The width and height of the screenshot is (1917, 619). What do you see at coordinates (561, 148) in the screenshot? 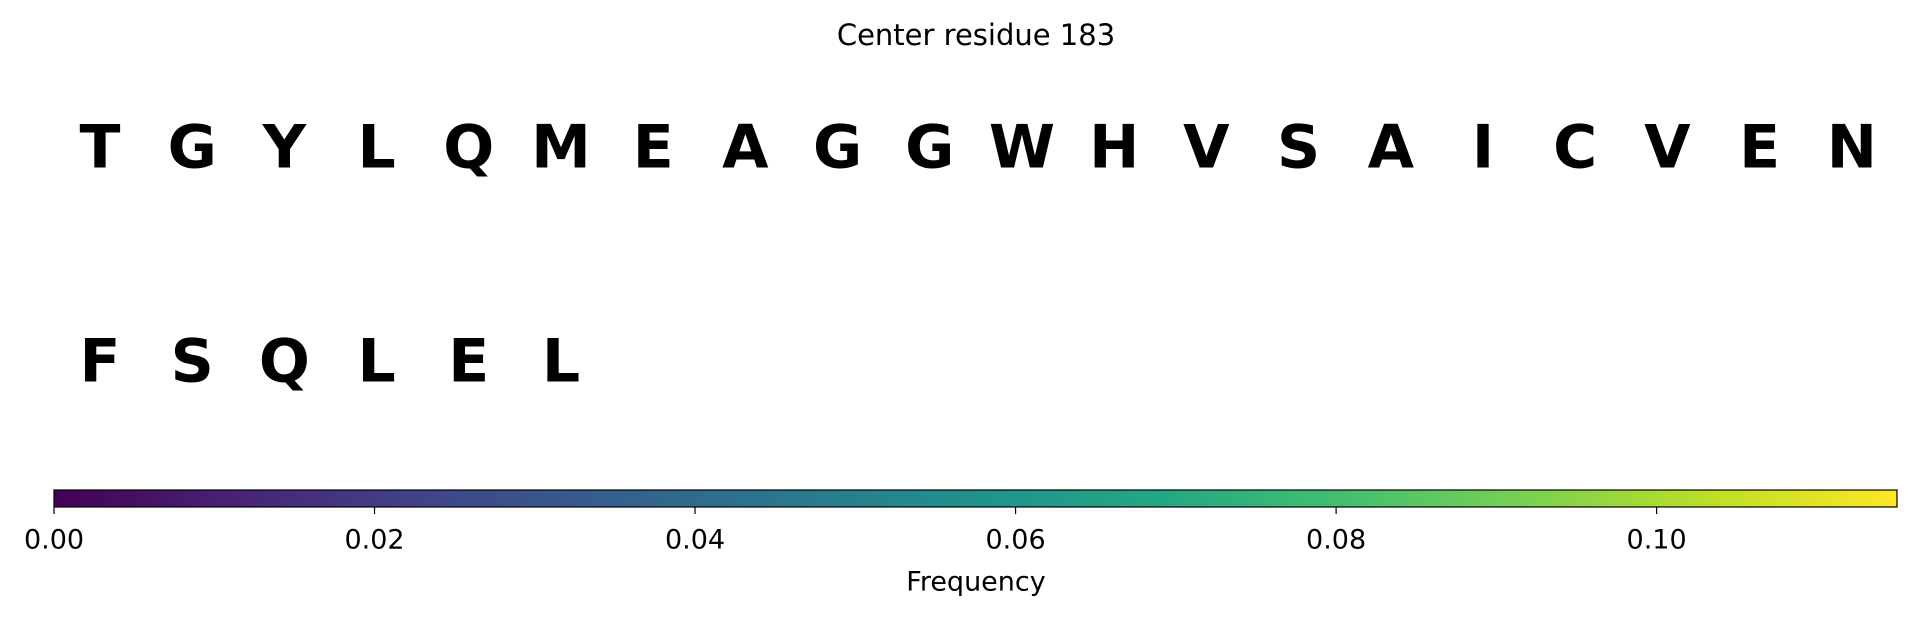
I see `residue-letter: M` at bounding box center [561, 148].